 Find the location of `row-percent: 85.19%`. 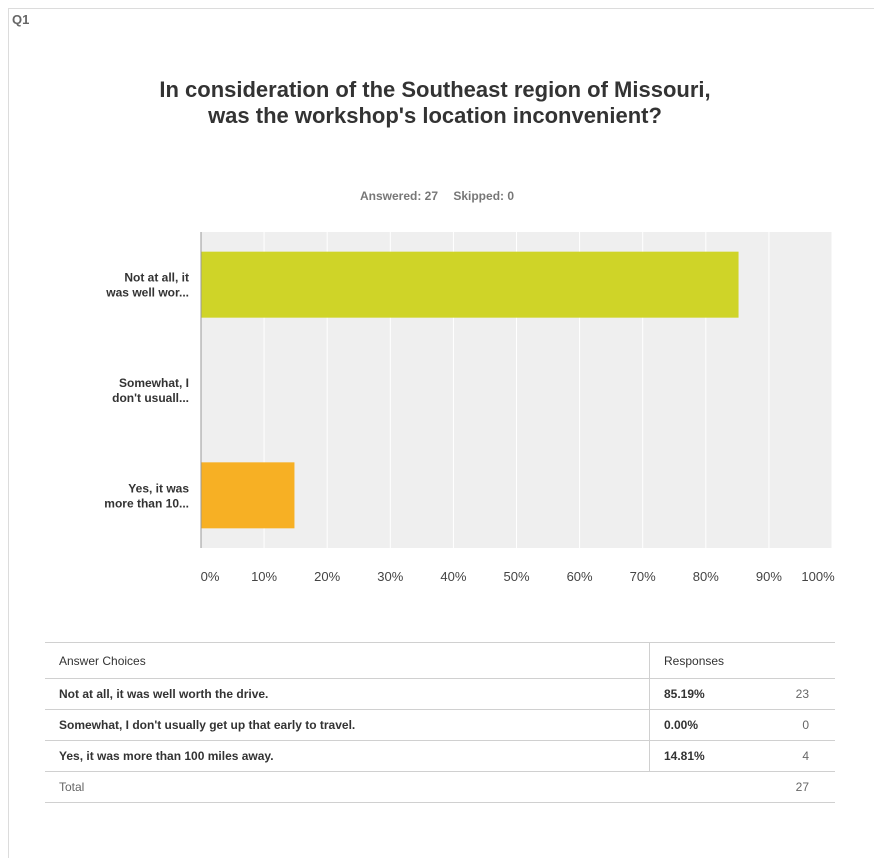

row-percent: 85.19% is located at coordinates (706, 694).